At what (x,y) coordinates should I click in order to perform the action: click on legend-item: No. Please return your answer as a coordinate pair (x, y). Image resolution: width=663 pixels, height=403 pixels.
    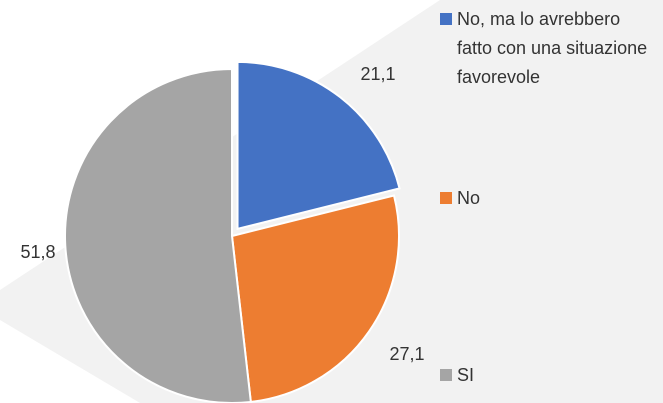
    Looking at the image, I should click on (547, 198).